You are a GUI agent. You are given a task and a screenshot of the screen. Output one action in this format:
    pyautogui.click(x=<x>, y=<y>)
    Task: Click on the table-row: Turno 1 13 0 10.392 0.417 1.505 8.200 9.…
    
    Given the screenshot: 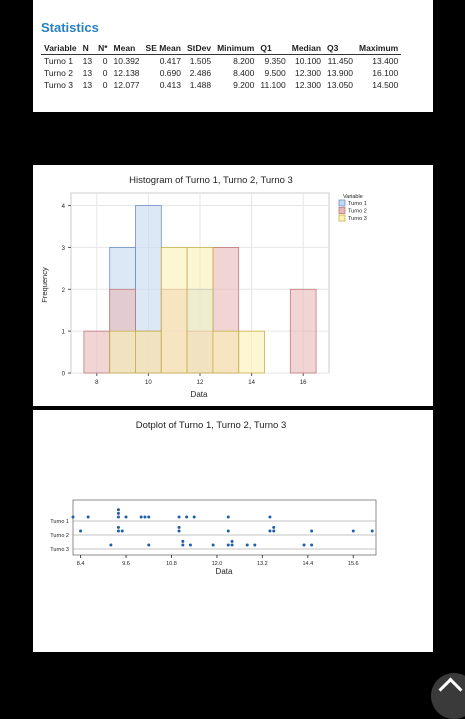 What is the action you would take?
    pyautogui.click(x=221, y=61)
    